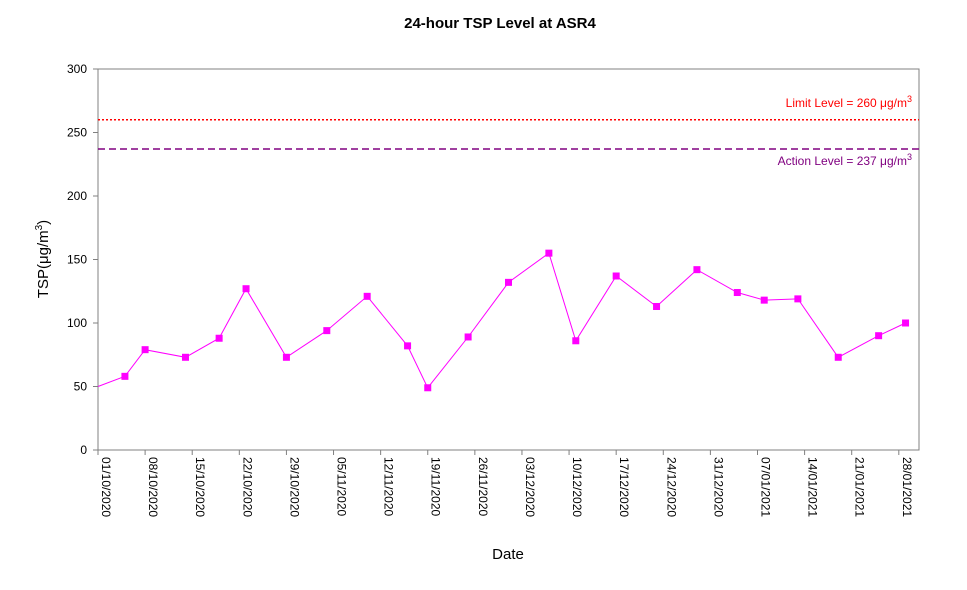 The width and height of the screenshot is (967, 590). I want to click on x-tick-label: 21/01/2021, so click(860, 487).